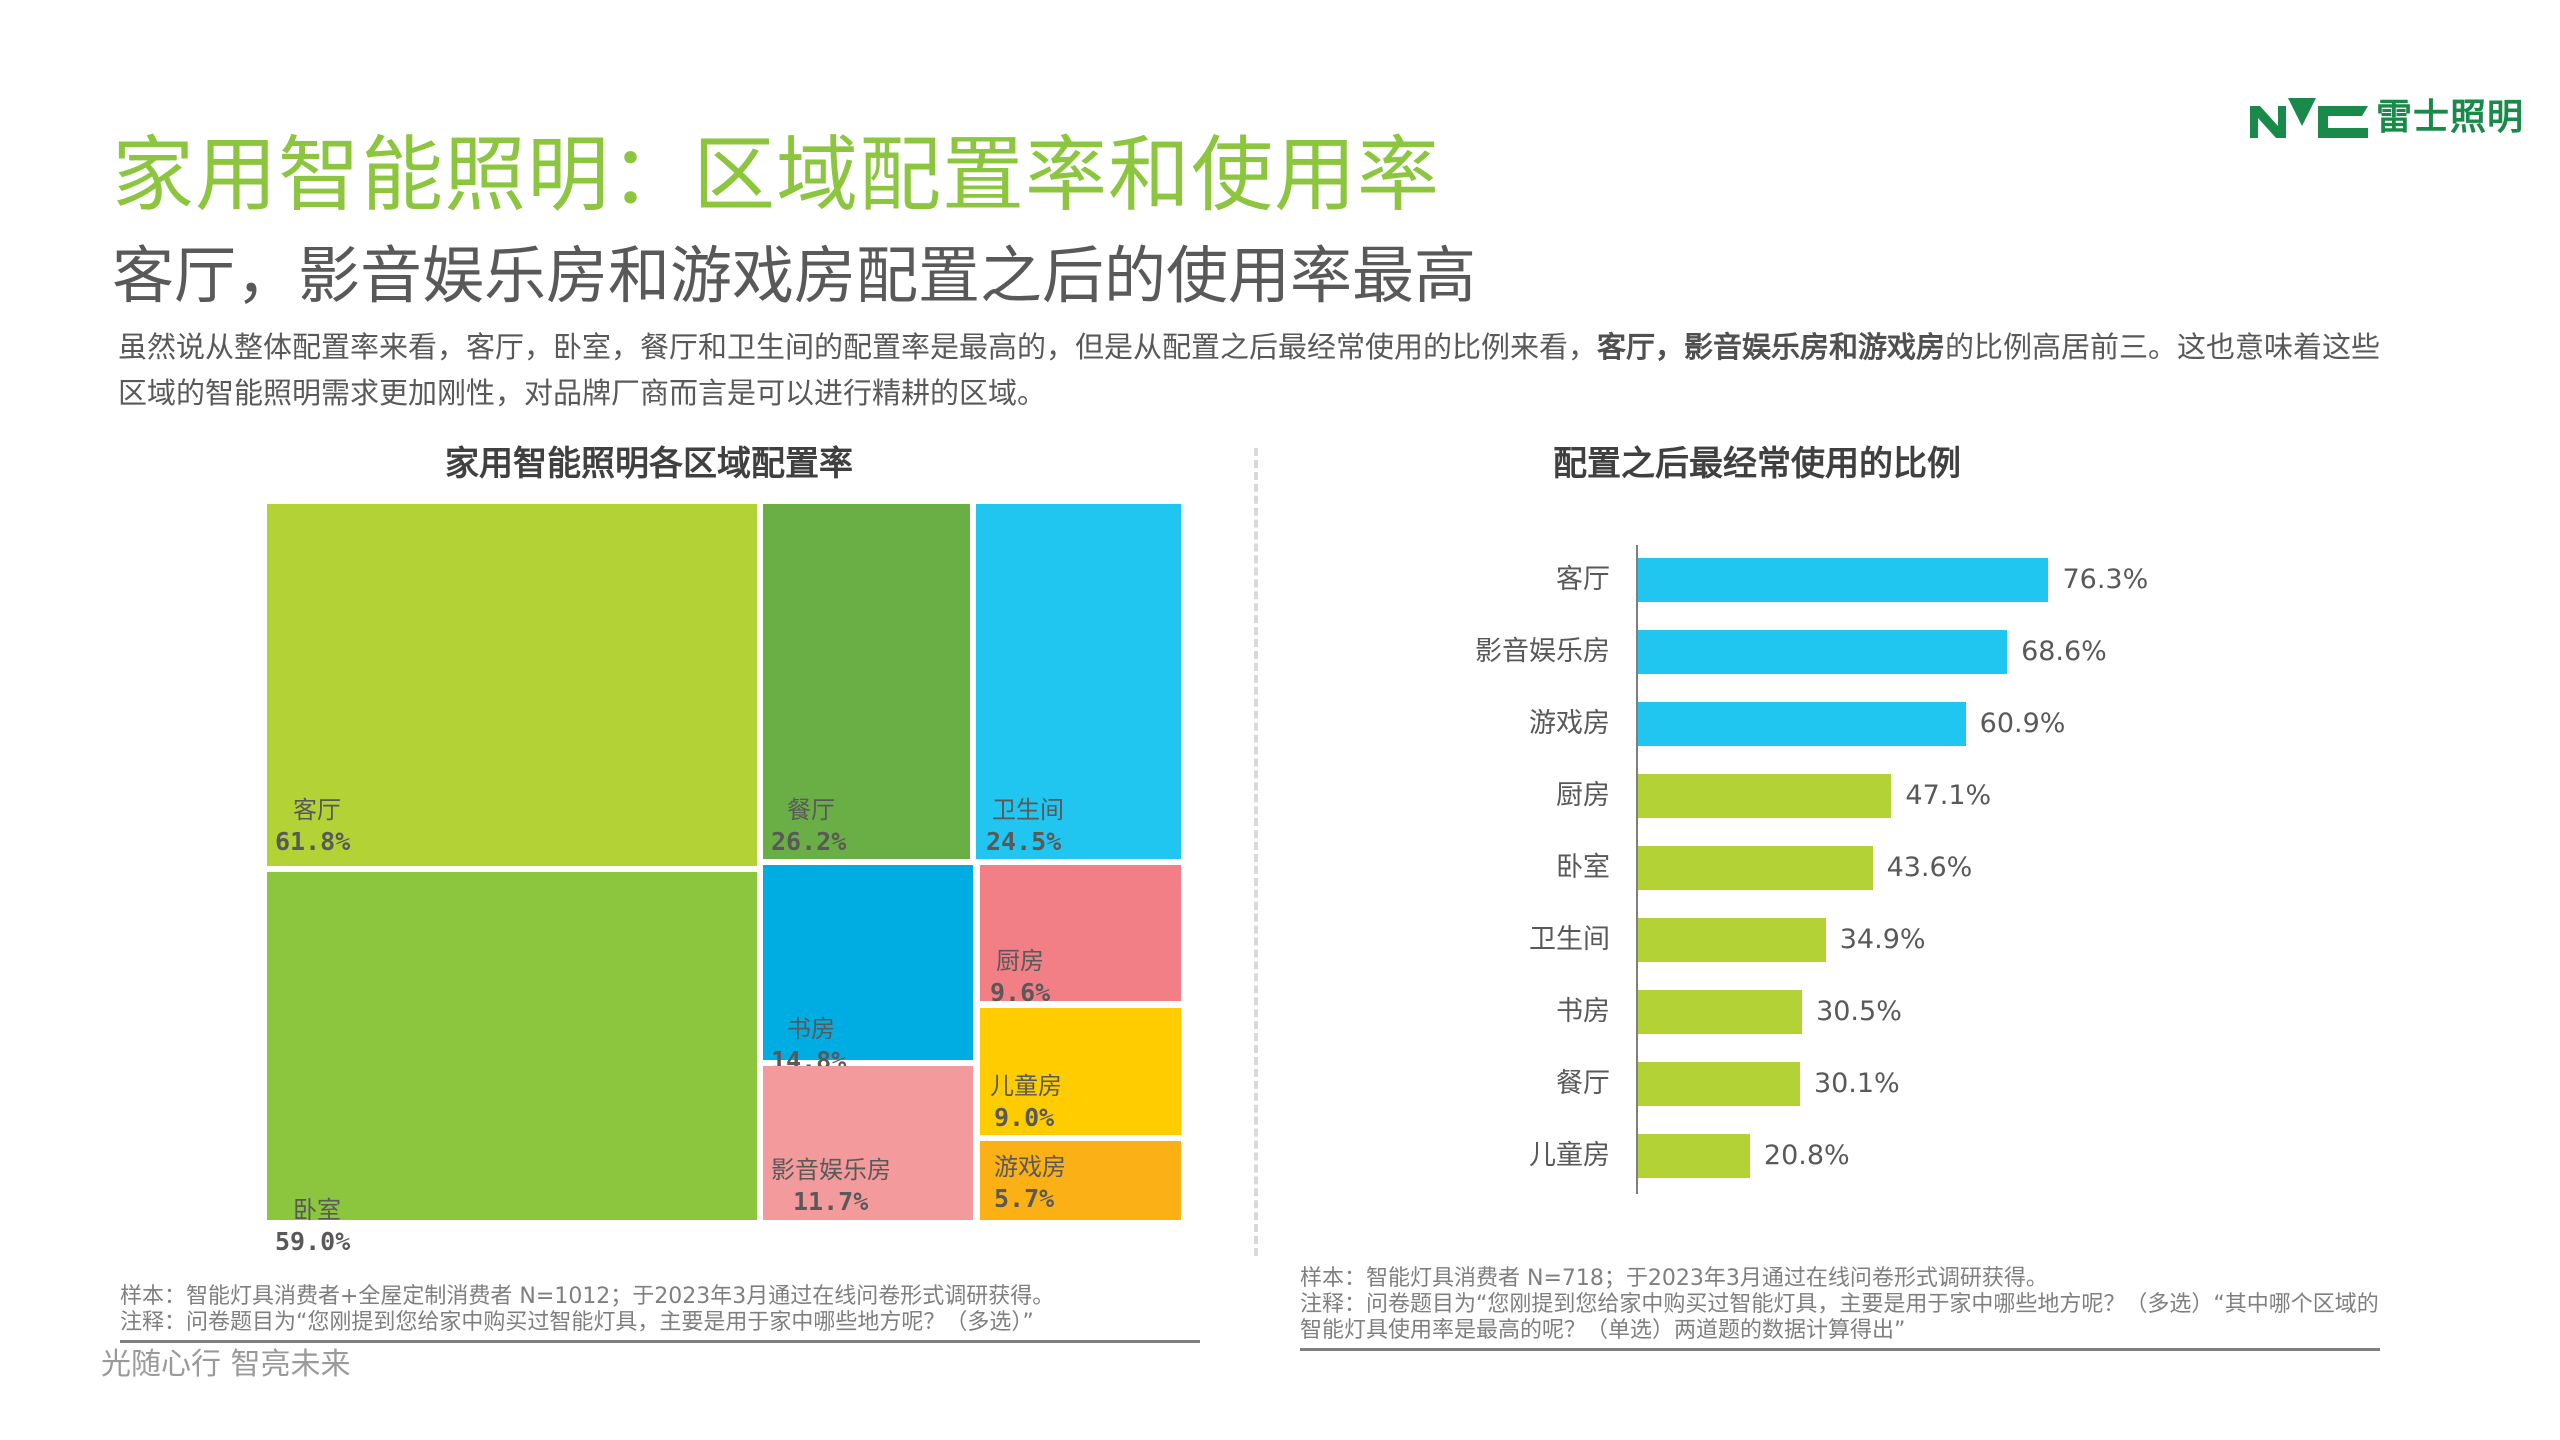  I want to click on bar-category-label: 儿童房, so click(1569, 1155).